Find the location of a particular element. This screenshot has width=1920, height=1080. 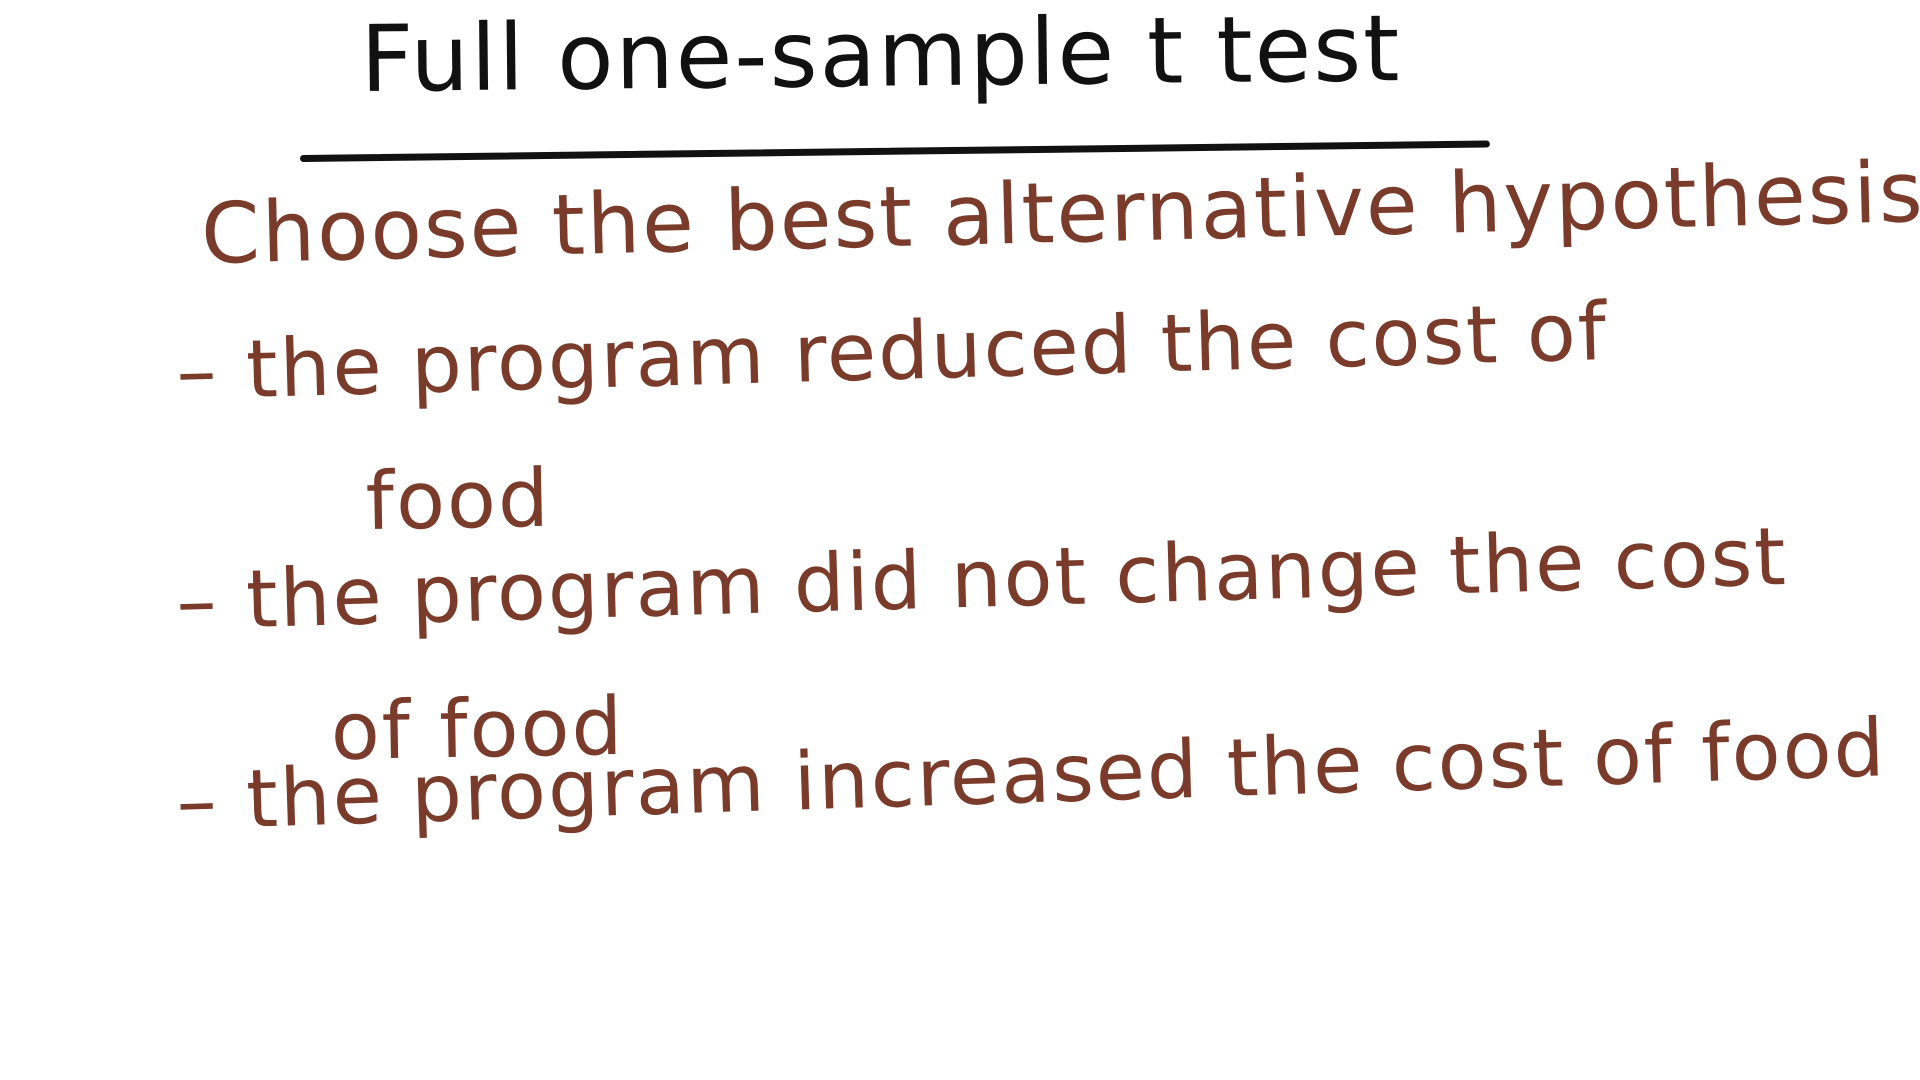

option-text-line1: the program reduced the cost of is located at coordinates (927, 351).